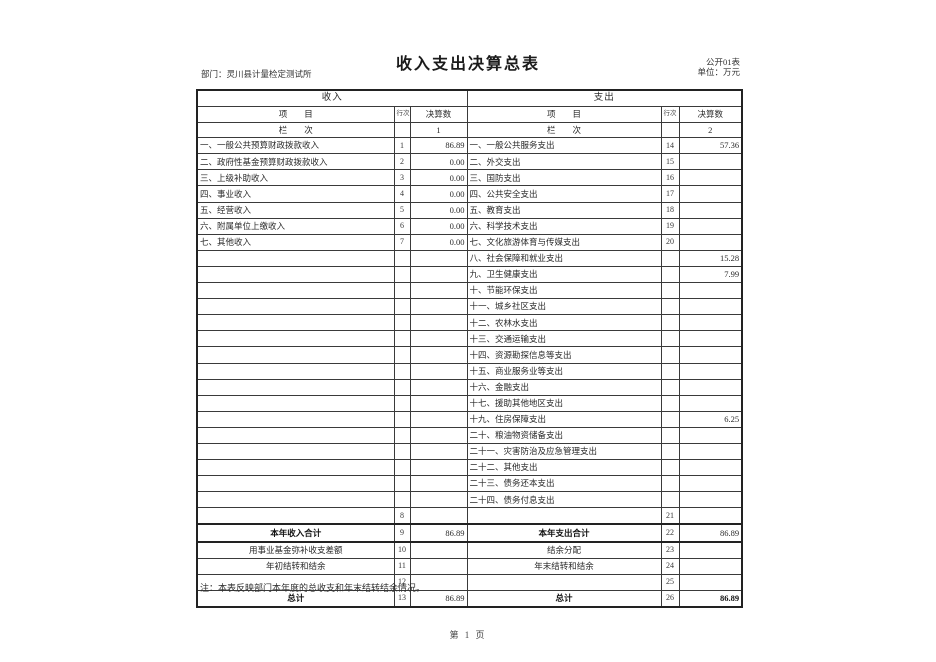 The image size is (936, 662). I want to click on table-row: 七、其他收入 7 0.00 七、文化旅游体育与传媒支出 20, so click(469, 242).